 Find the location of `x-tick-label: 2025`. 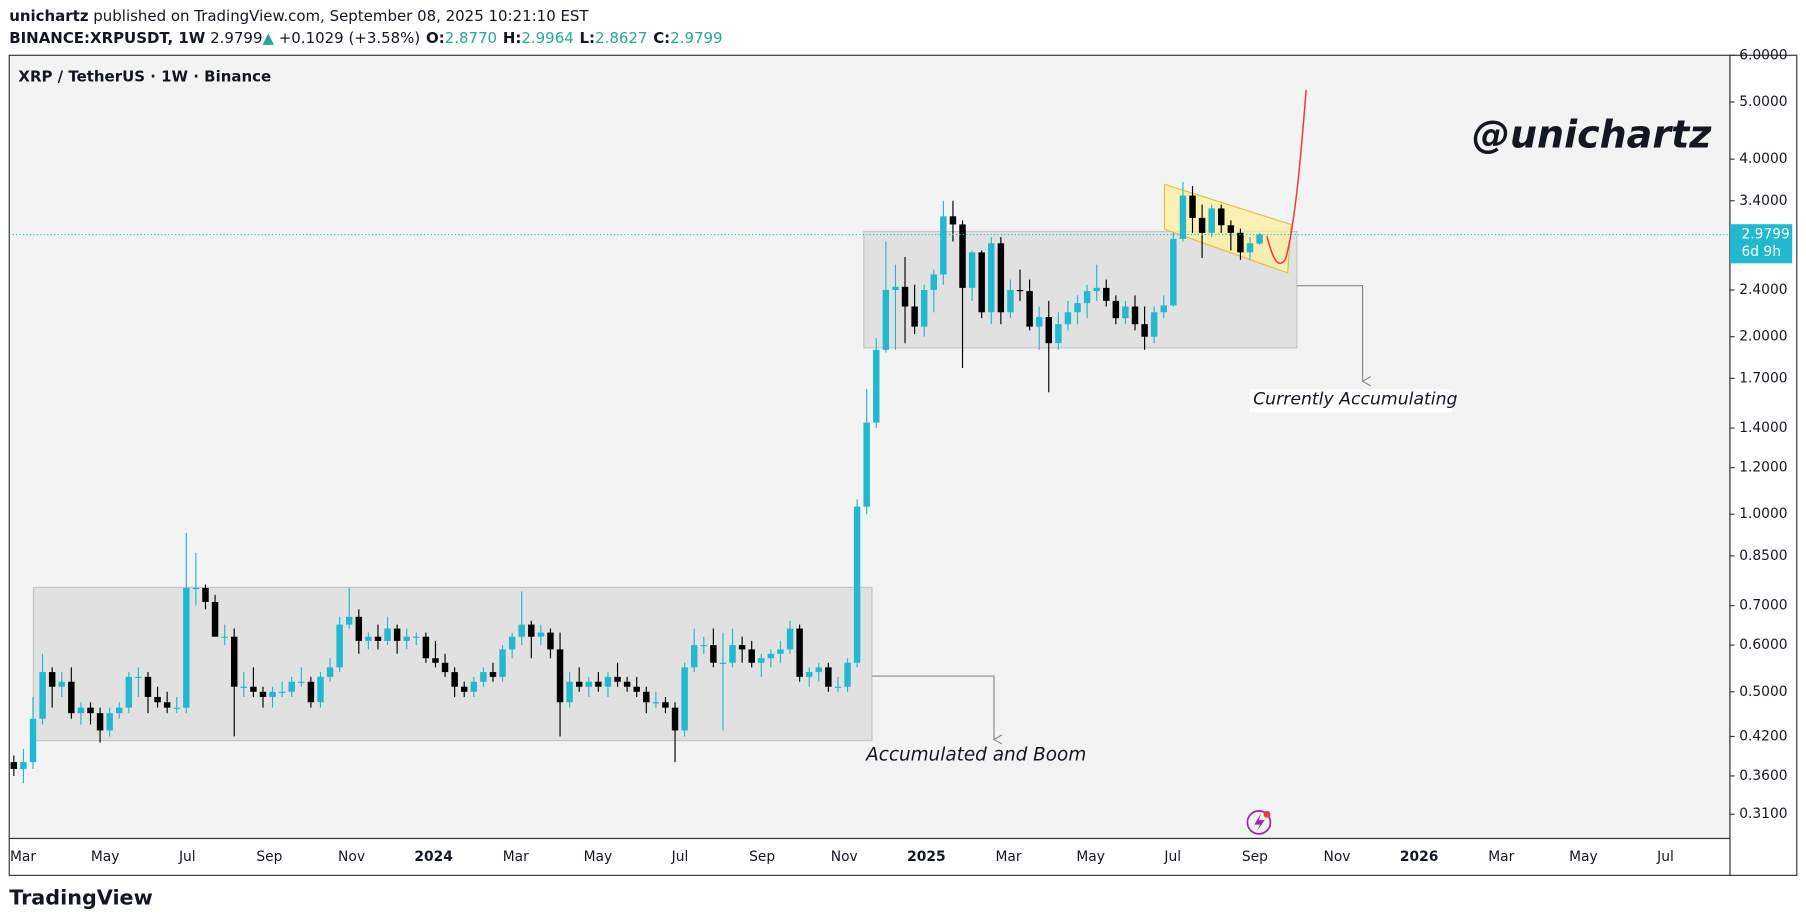

x-tick-label: 2025 is located at coordinates (926, 857).